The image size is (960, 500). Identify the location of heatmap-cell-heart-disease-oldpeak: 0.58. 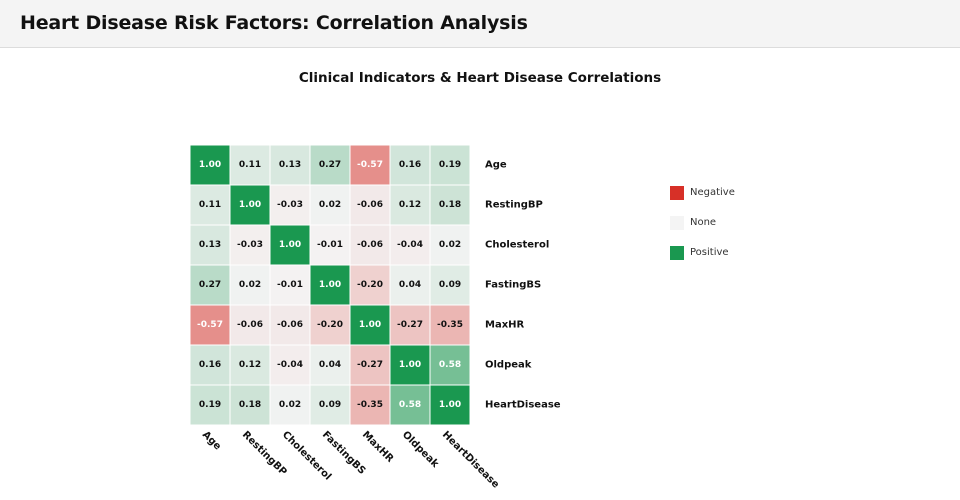
(410, 405).